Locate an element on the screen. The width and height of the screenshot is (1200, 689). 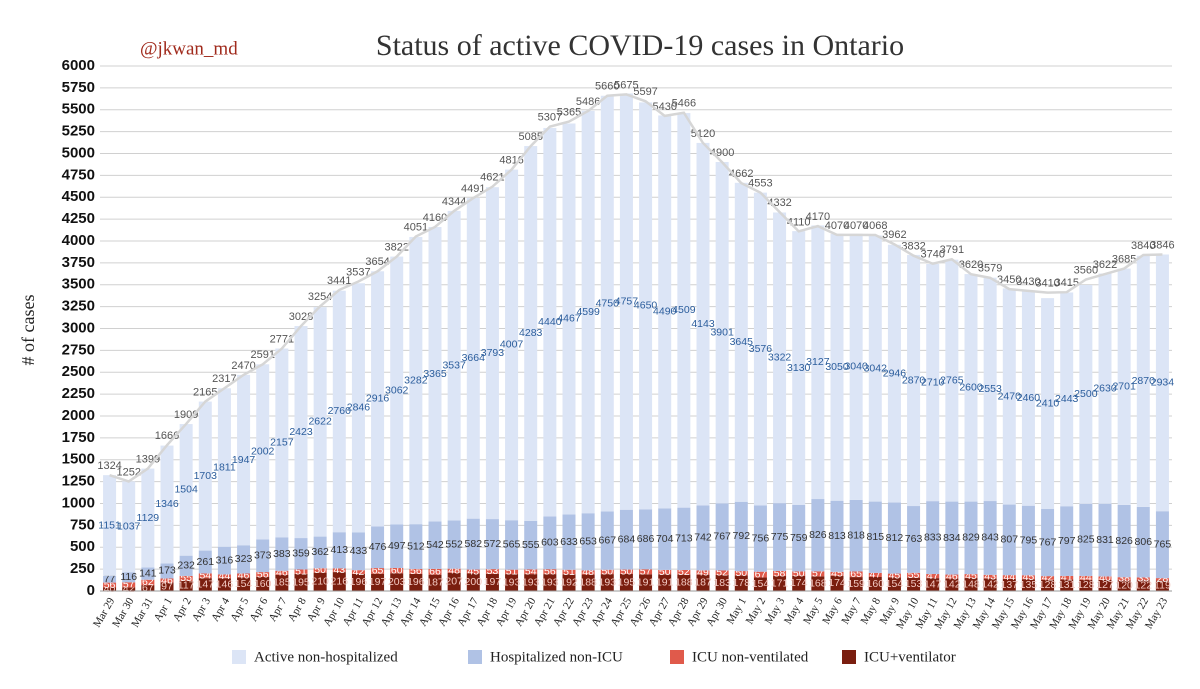
data-label: 1811 is located at coordinates (224, 467).